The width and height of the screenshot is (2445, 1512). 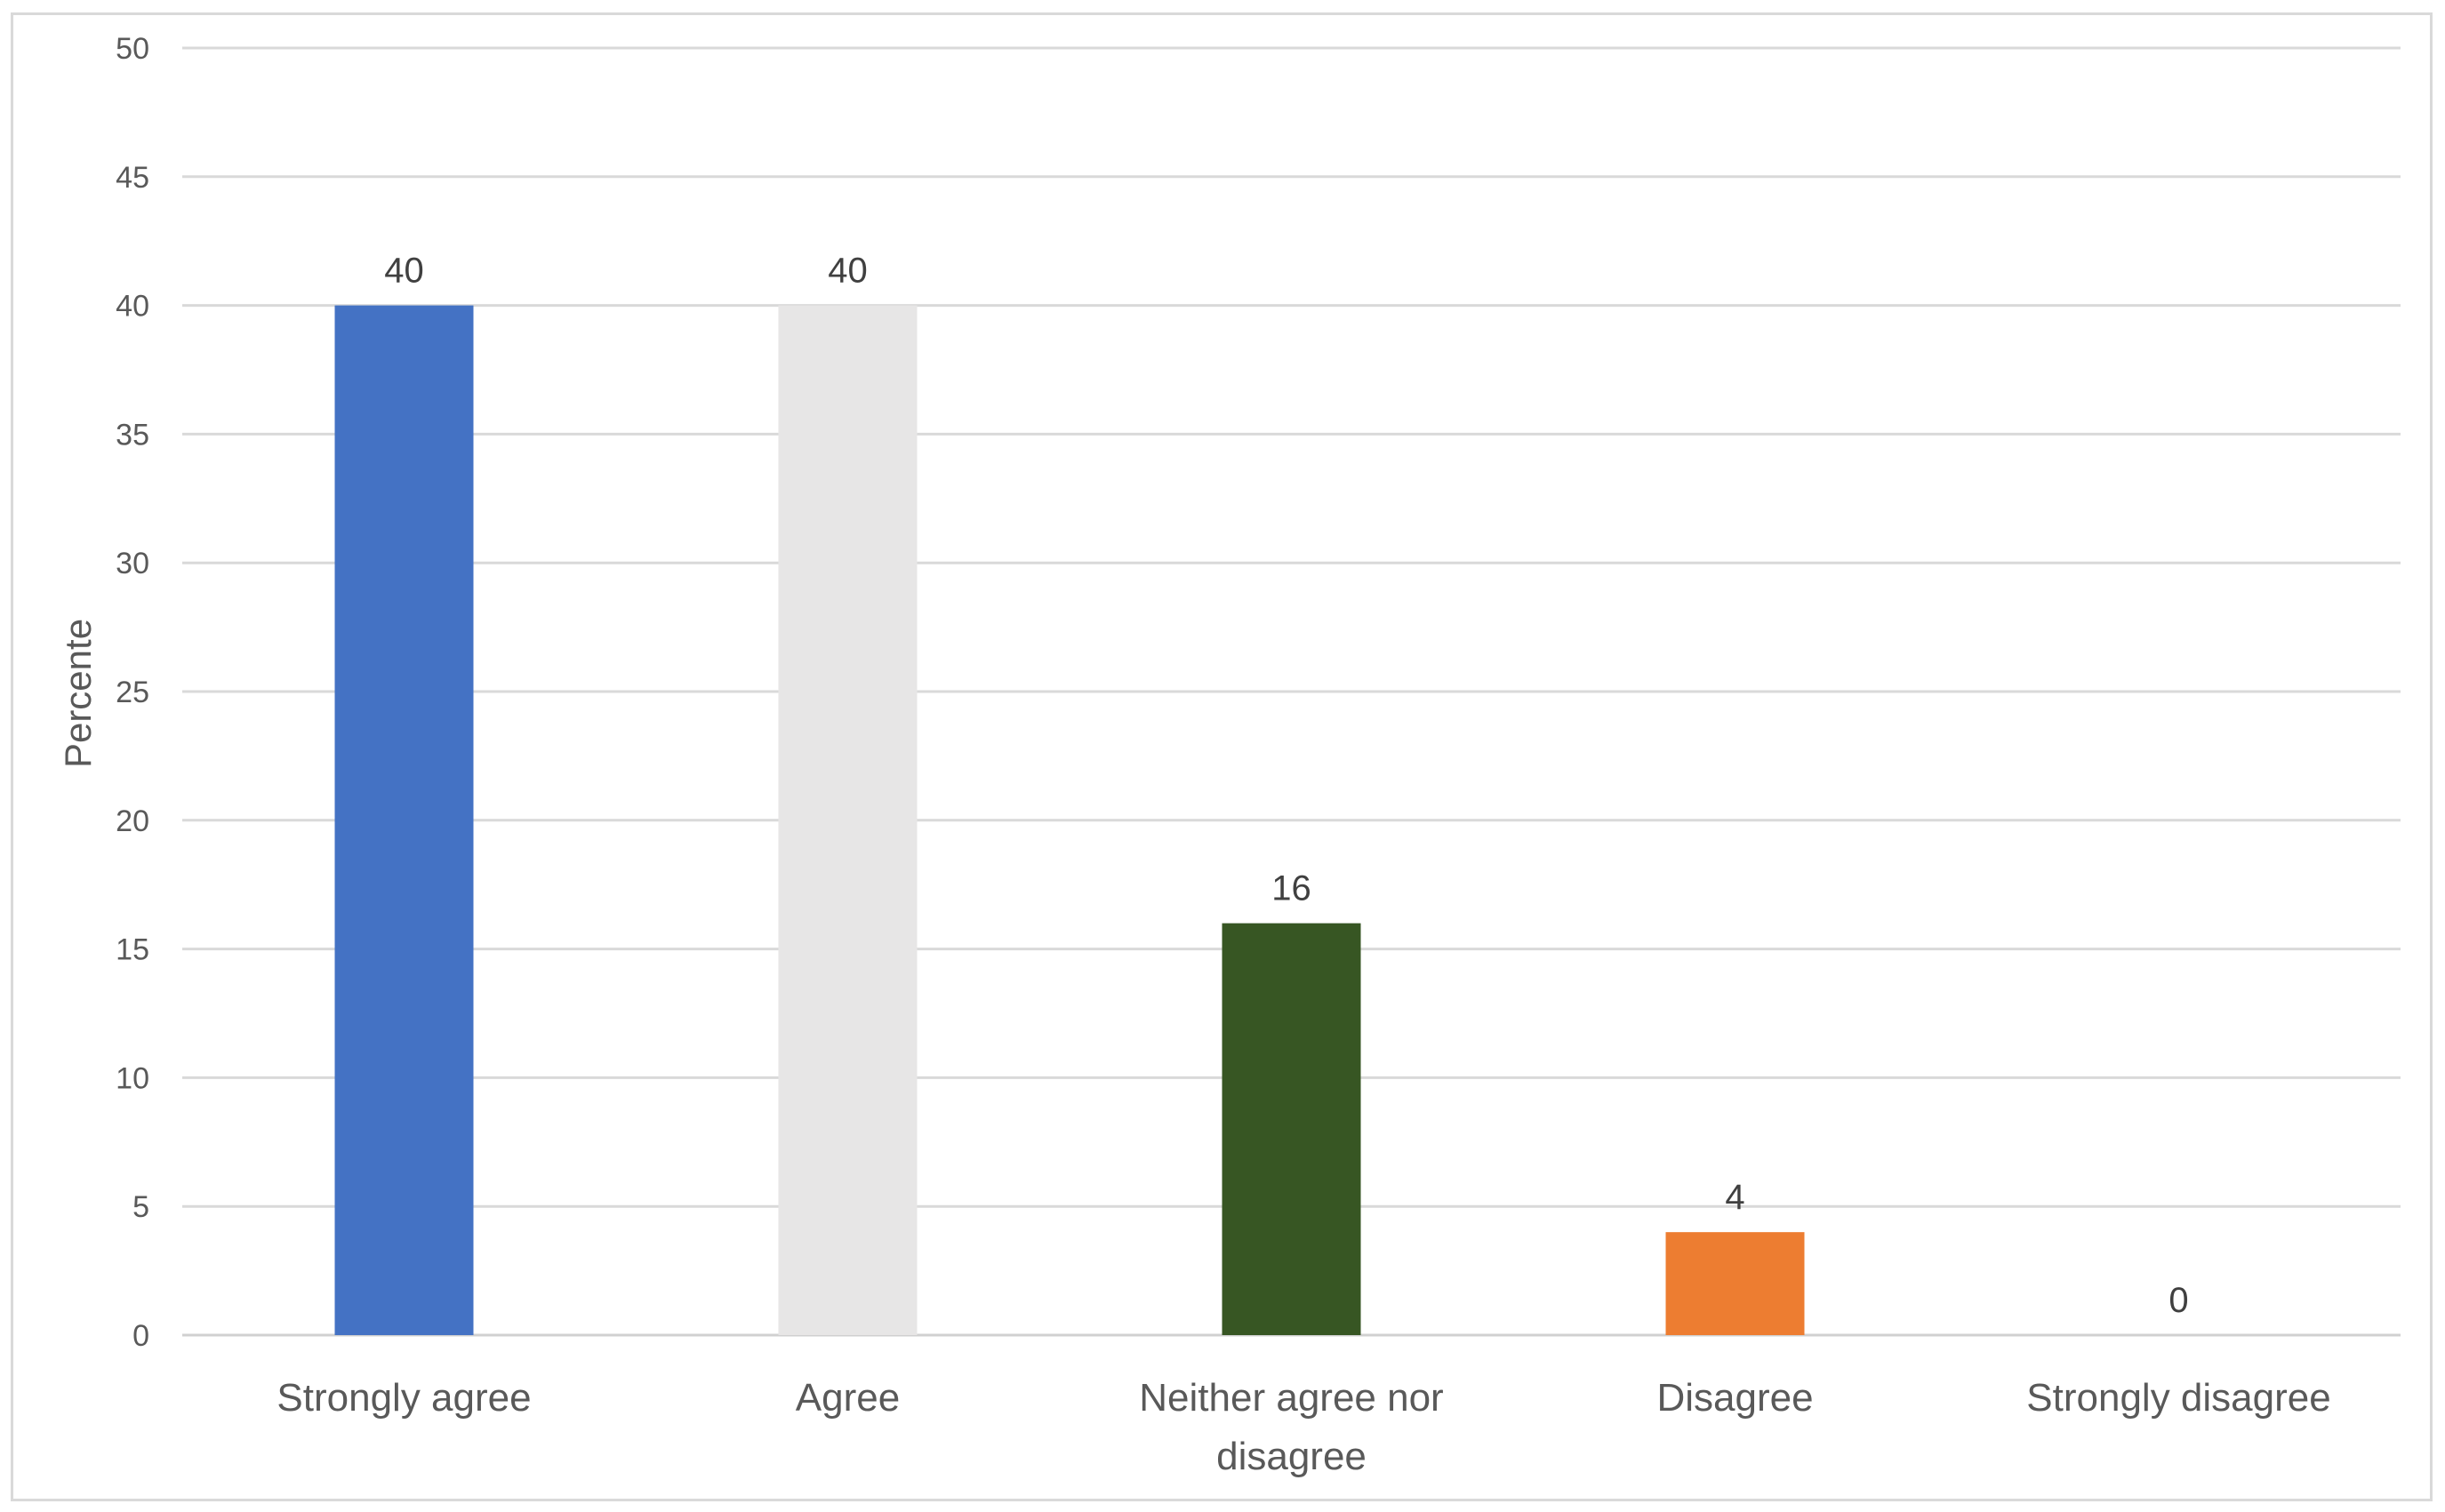 I want to click on y-tick-label: 35, so click(x=132, y=435).